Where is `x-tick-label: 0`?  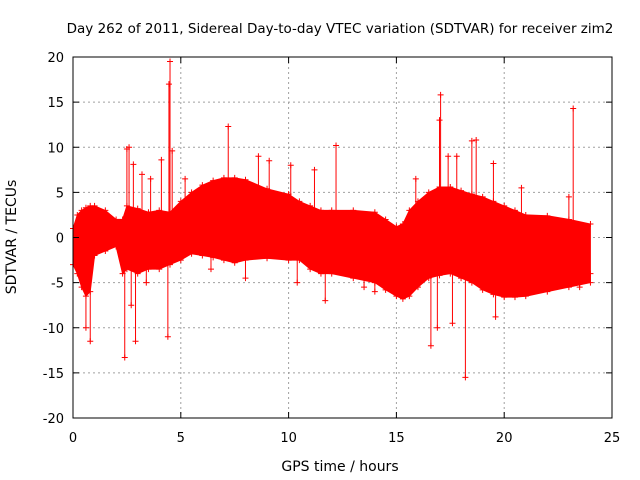 x-tick-label: 0 is located at coordinates (73, 438).